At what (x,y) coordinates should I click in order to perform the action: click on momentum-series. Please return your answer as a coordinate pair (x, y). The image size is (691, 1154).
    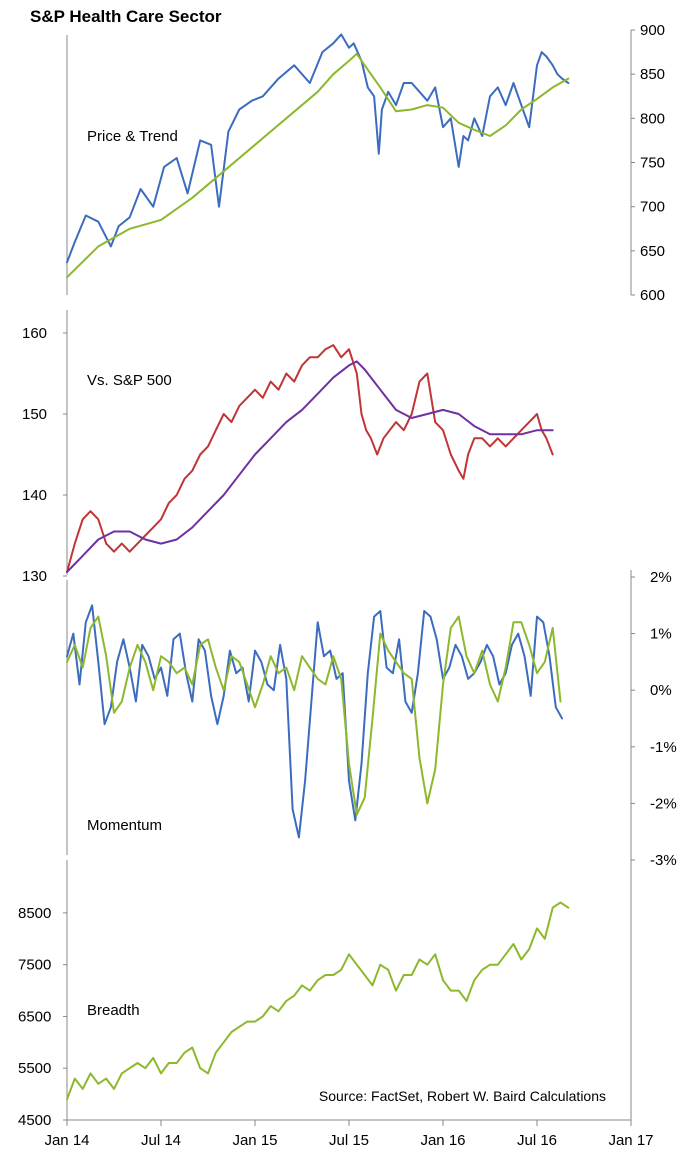
    Looking at the image, I should click on (315, 721).